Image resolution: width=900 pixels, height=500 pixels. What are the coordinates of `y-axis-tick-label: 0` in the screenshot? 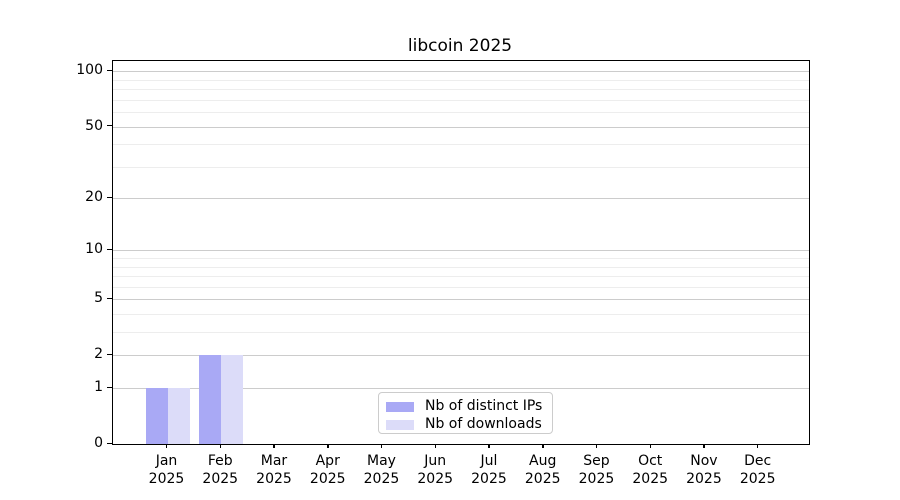 It's located at (98, 443).